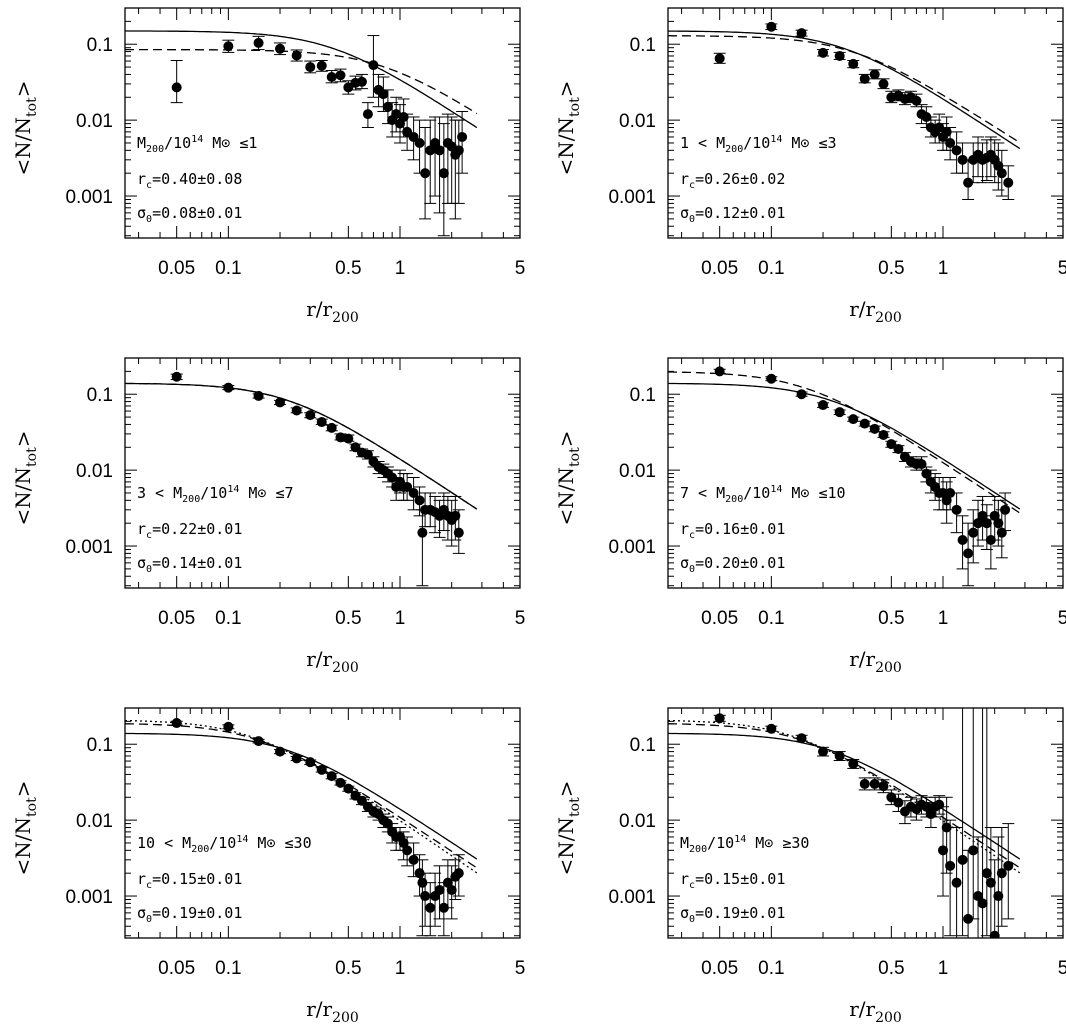 This screenshot has width=1066, height=1025. I want to click on rc-value: =0.26±0.02, so click(740, 179).